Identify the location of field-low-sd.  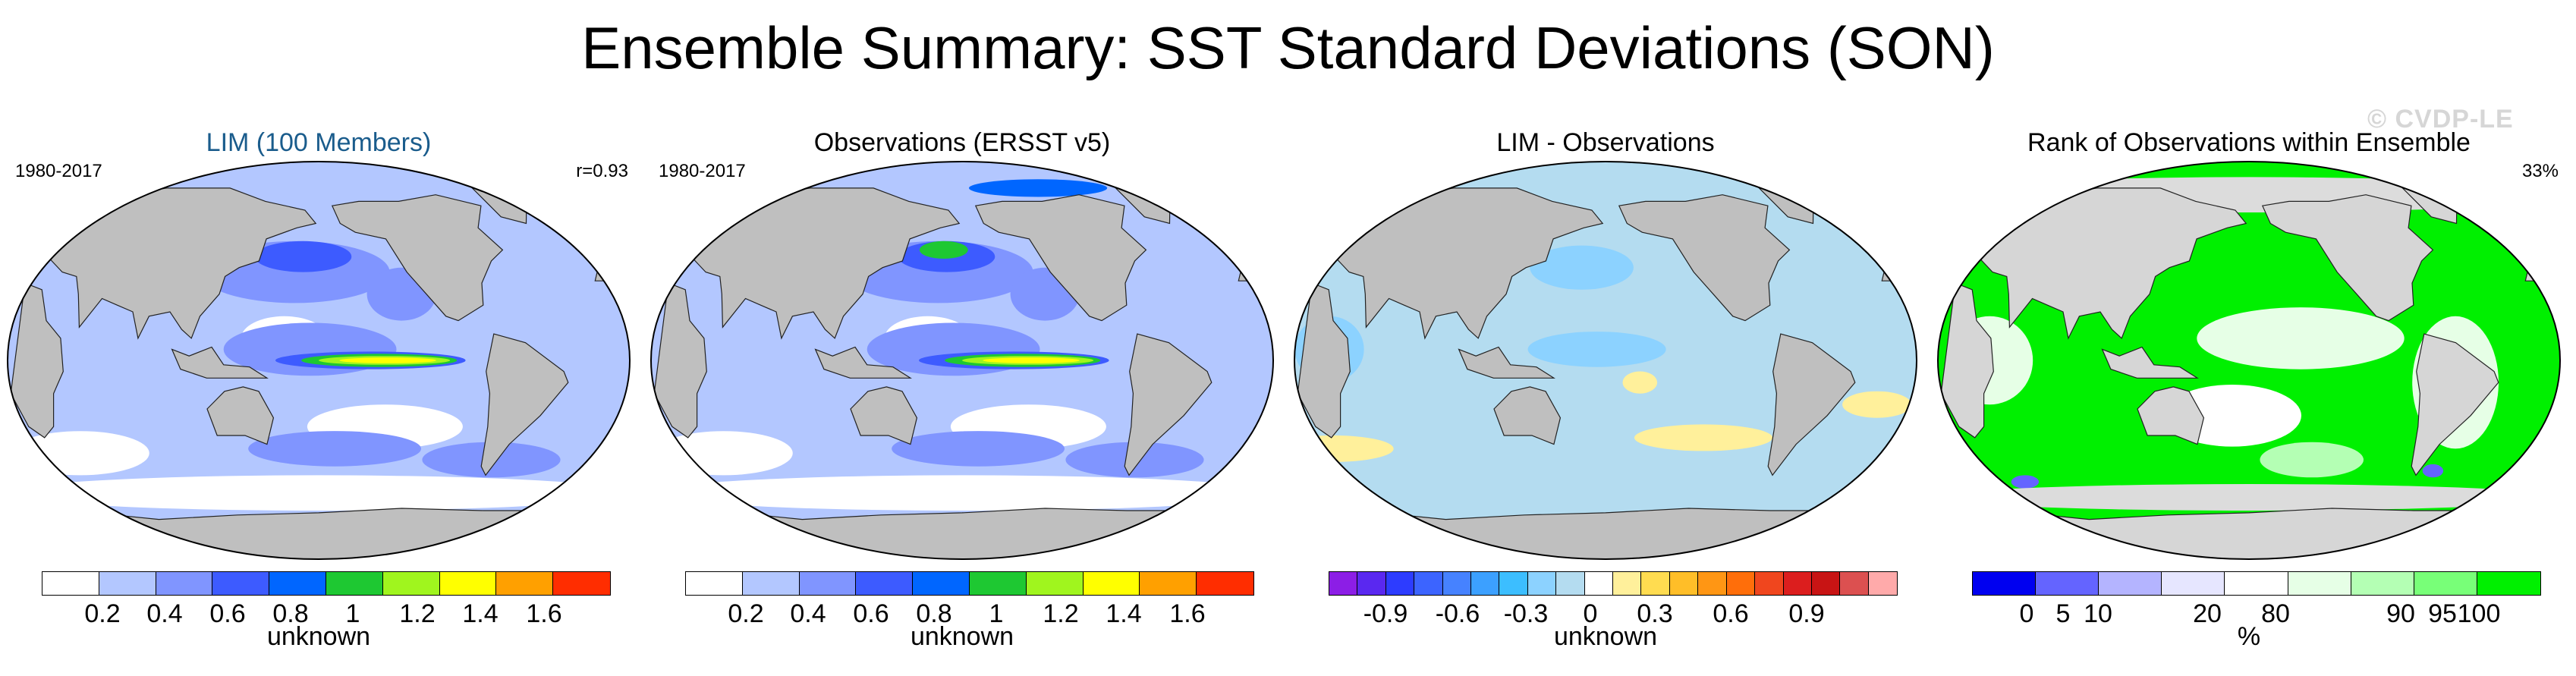
(962, 493).